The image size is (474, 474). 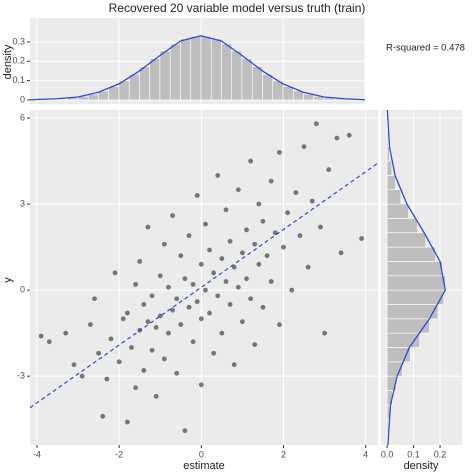 I want to click on x-tick-label: 0, so click(x=201, y=454).